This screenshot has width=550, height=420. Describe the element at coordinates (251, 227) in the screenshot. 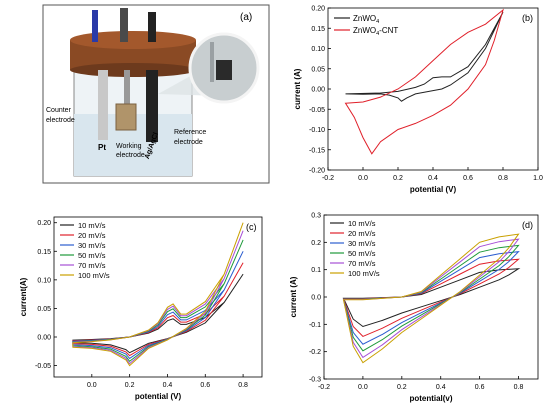

I see `panel-tag: (c)` at that location.